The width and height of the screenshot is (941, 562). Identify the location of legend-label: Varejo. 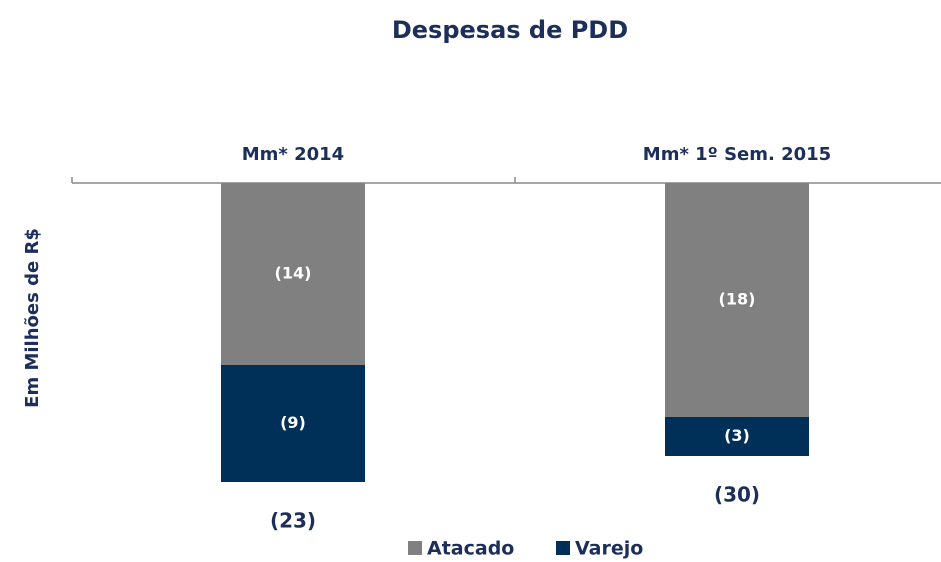
(609, 549).